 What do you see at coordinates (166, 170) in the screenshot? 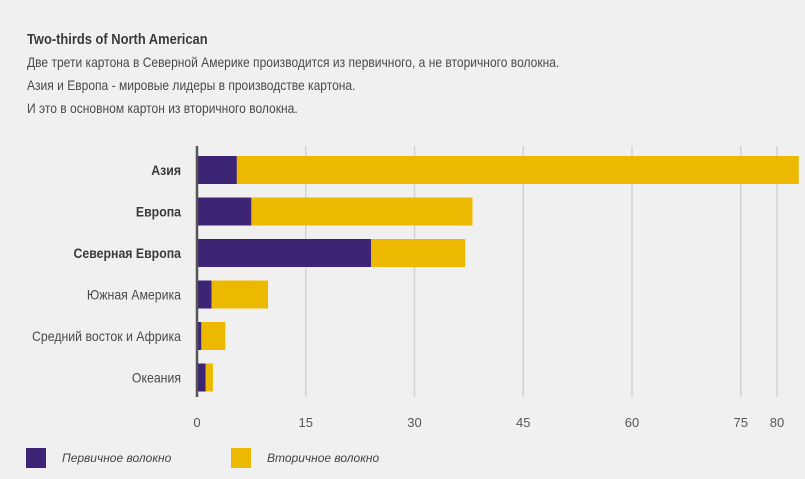
I see `category-label: Азия` at bounding box center [166, 170].